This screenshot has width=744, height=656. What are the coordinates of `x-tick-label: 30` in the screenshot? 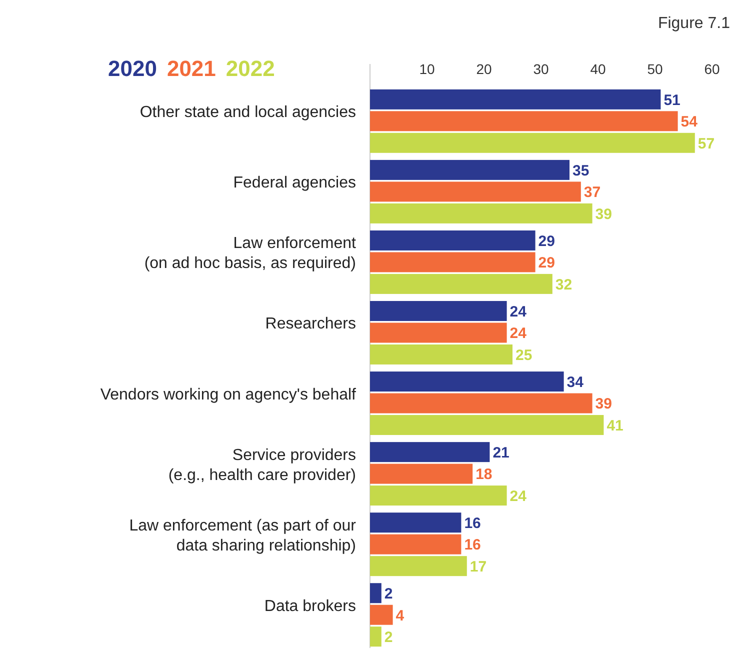 It's located at (541, 69).